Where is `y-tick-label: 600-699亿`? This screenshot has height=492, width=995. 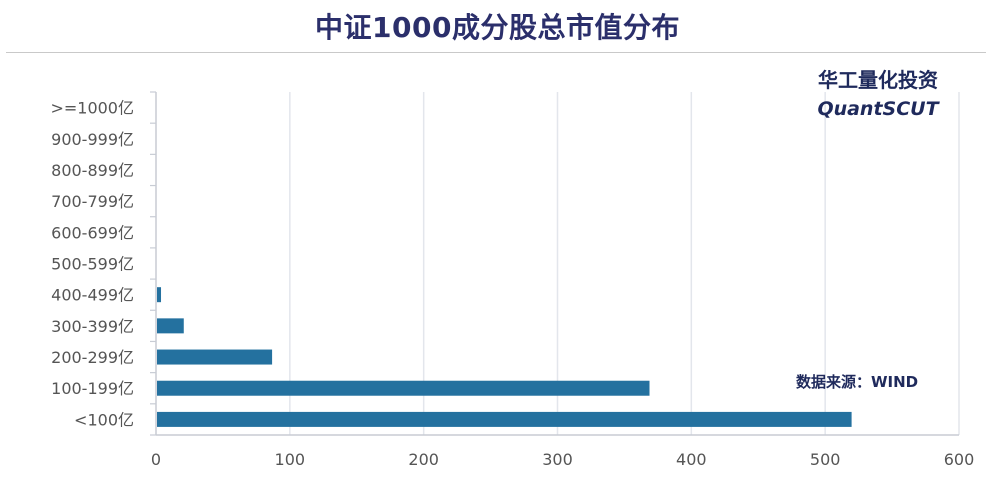 y-tick-label: 600-699亿 is located at coordinates (92, 232).